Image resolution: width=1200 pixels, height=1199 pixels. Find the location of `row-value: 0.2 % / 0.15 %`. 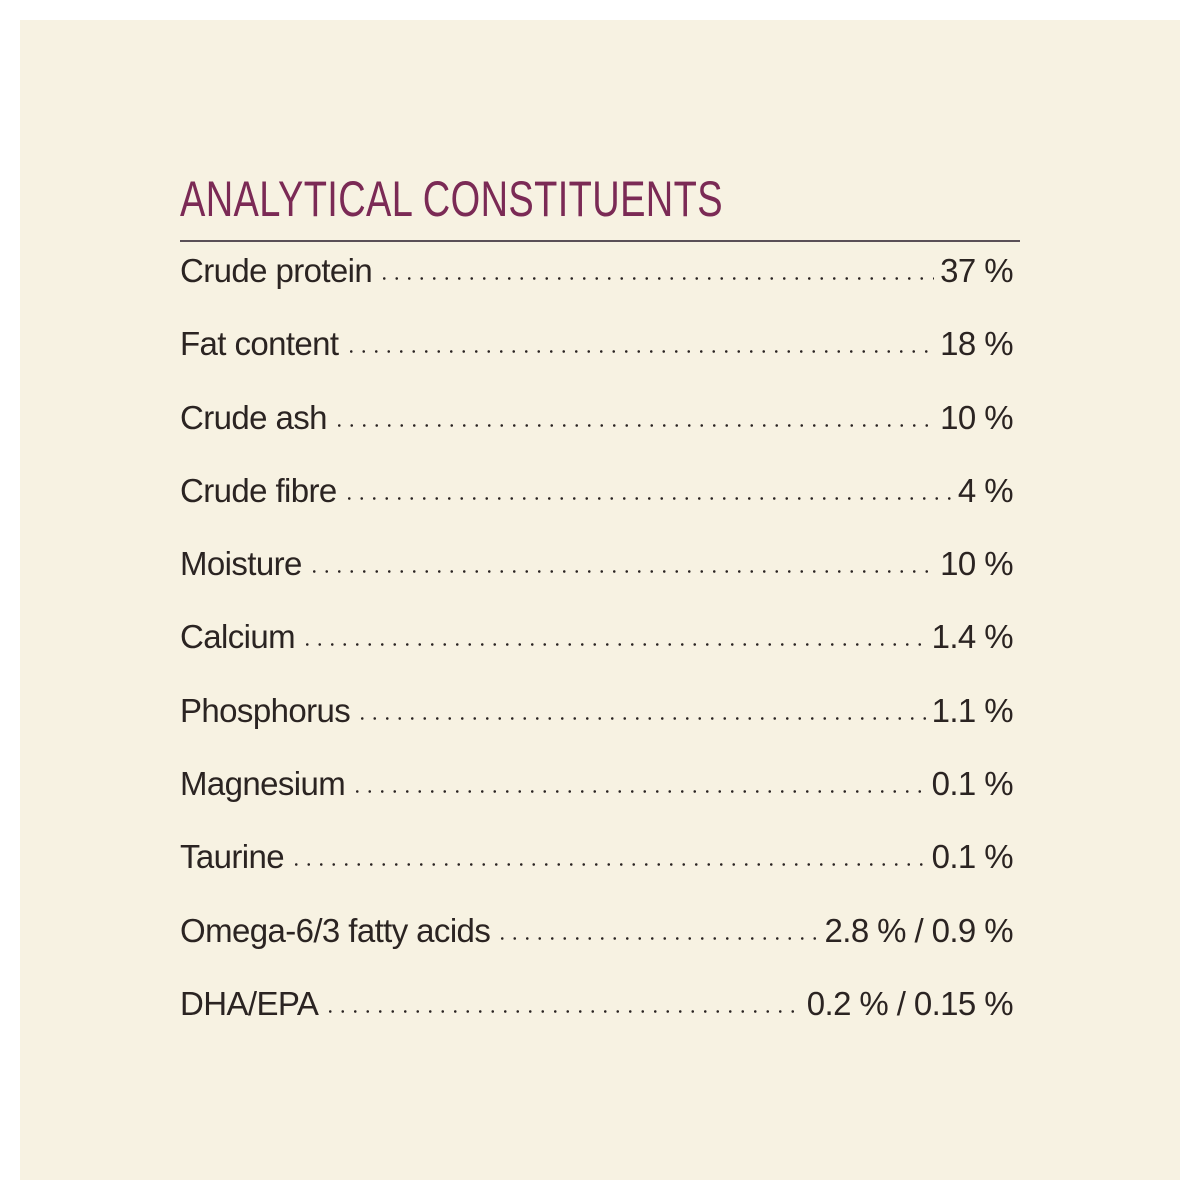

row-value: 0.2 % / 0.15 % is located at coordinates (910, 1003).